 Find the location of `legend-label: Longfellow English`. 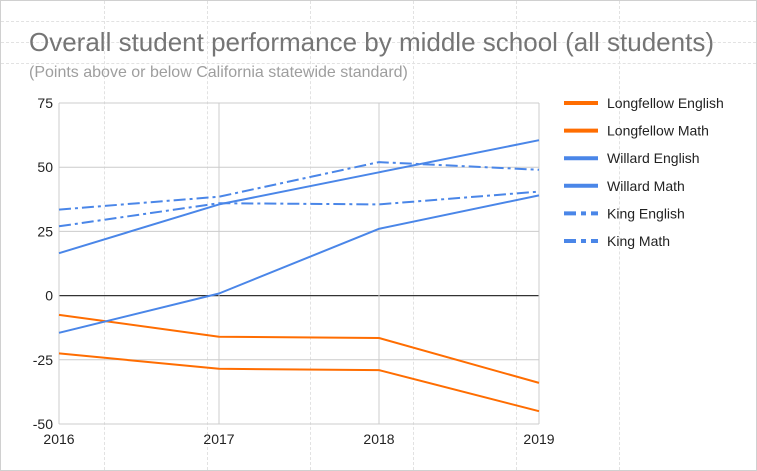

legend-label: Longfellow English is located at coordinates (665, 103).